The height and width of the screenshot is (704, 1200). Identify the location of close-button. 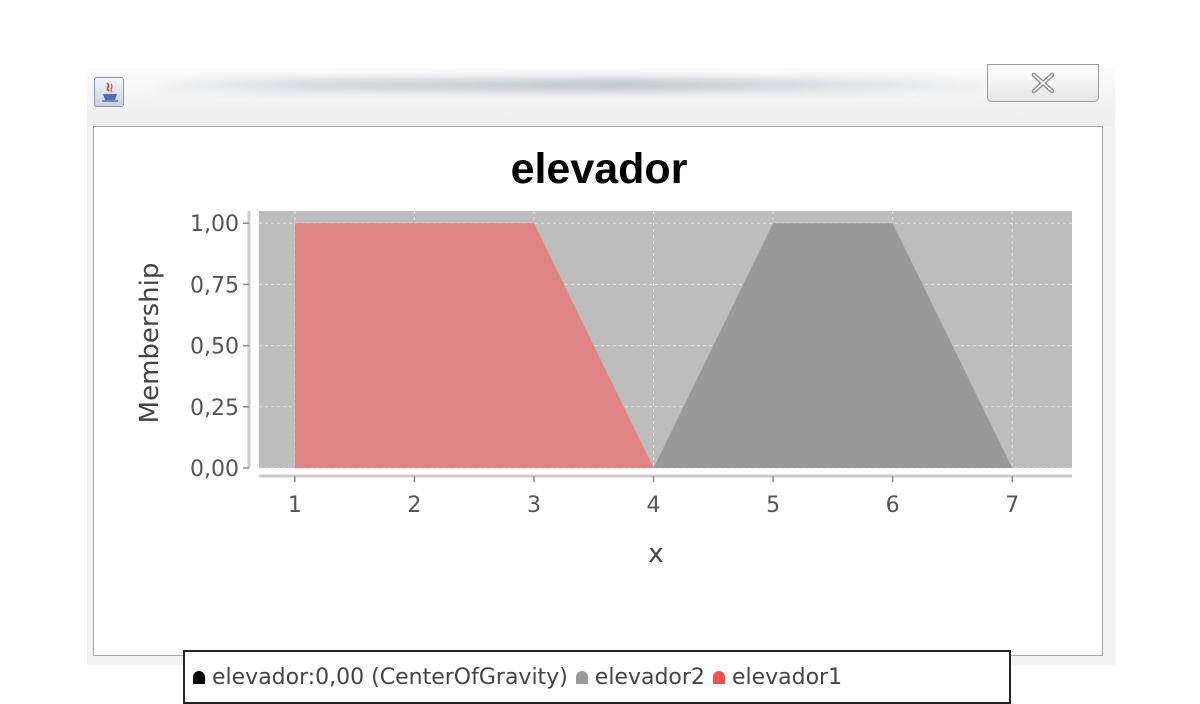
(1043, 83).